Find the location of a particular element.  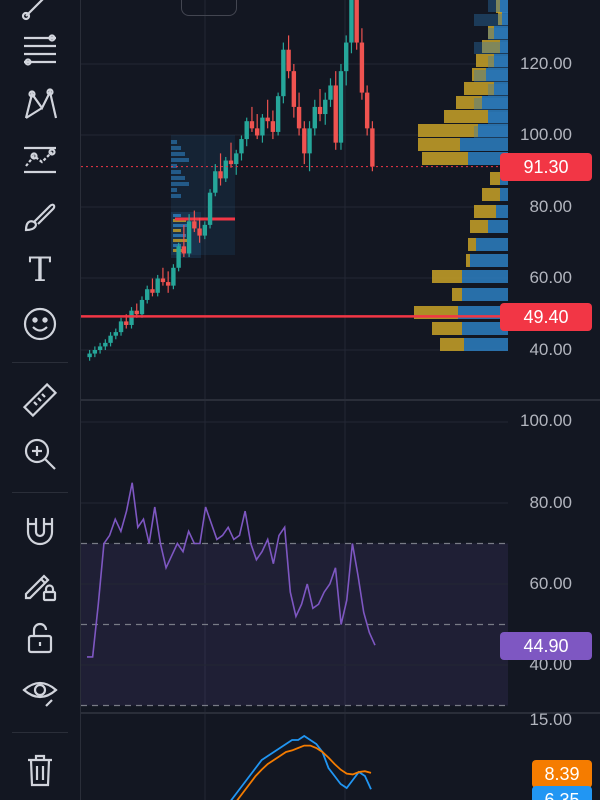

magnet-tool is located at coordinates (40, 530).